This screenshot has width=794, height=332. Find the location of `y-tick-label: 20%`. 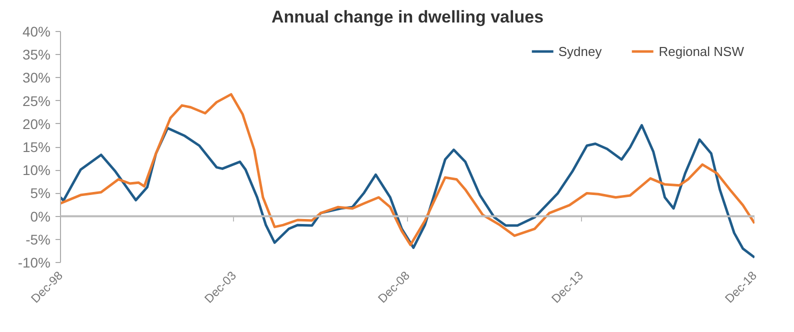

y-tick-label: 20% is located at coordinates (36, 124).